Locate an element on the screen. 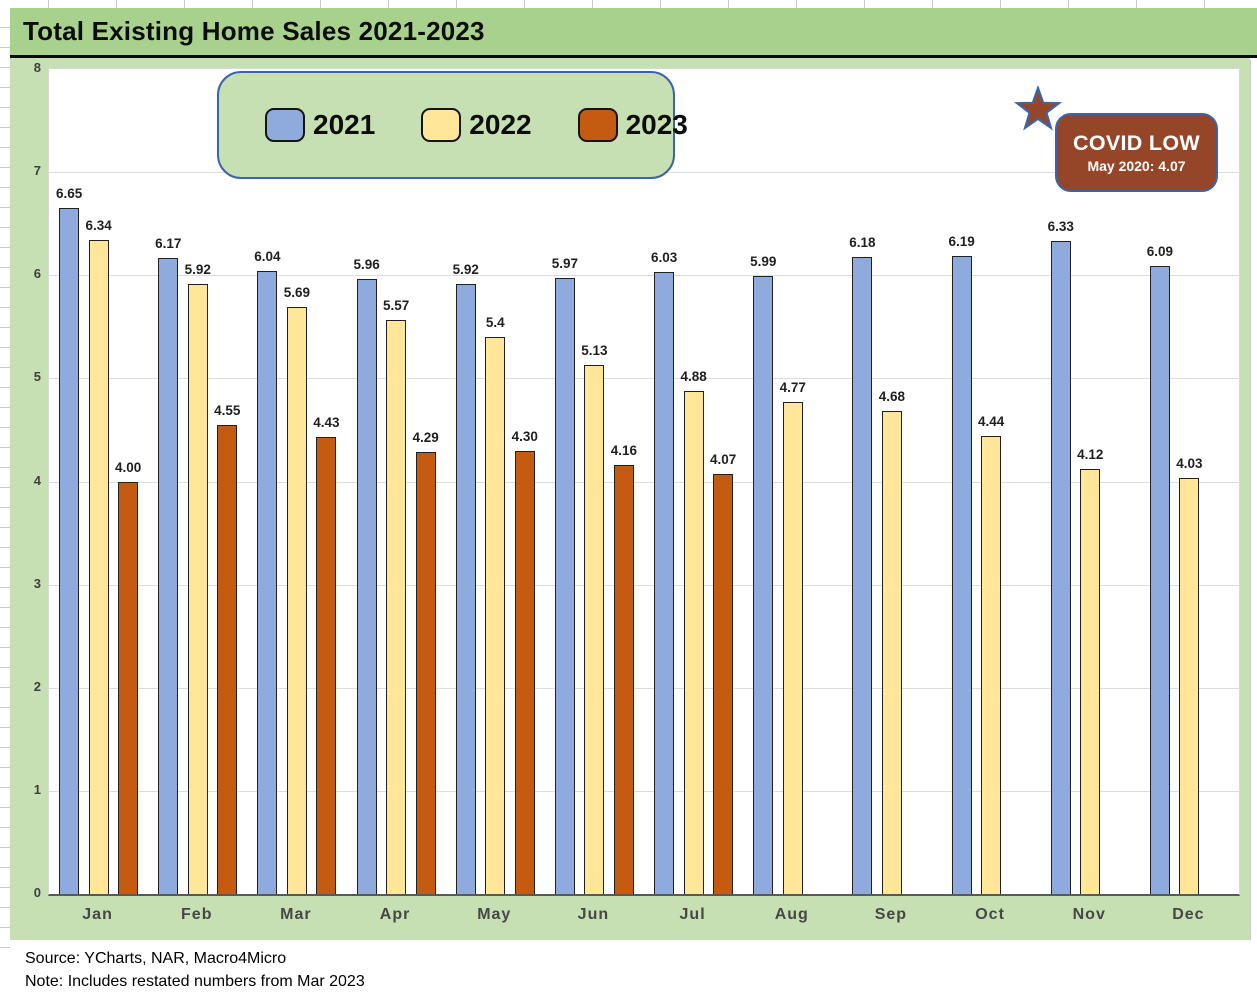 The height and width of the screenshot is (1000, 1257). bar-value-label: 4.00 is located at coordinates (128, 467).